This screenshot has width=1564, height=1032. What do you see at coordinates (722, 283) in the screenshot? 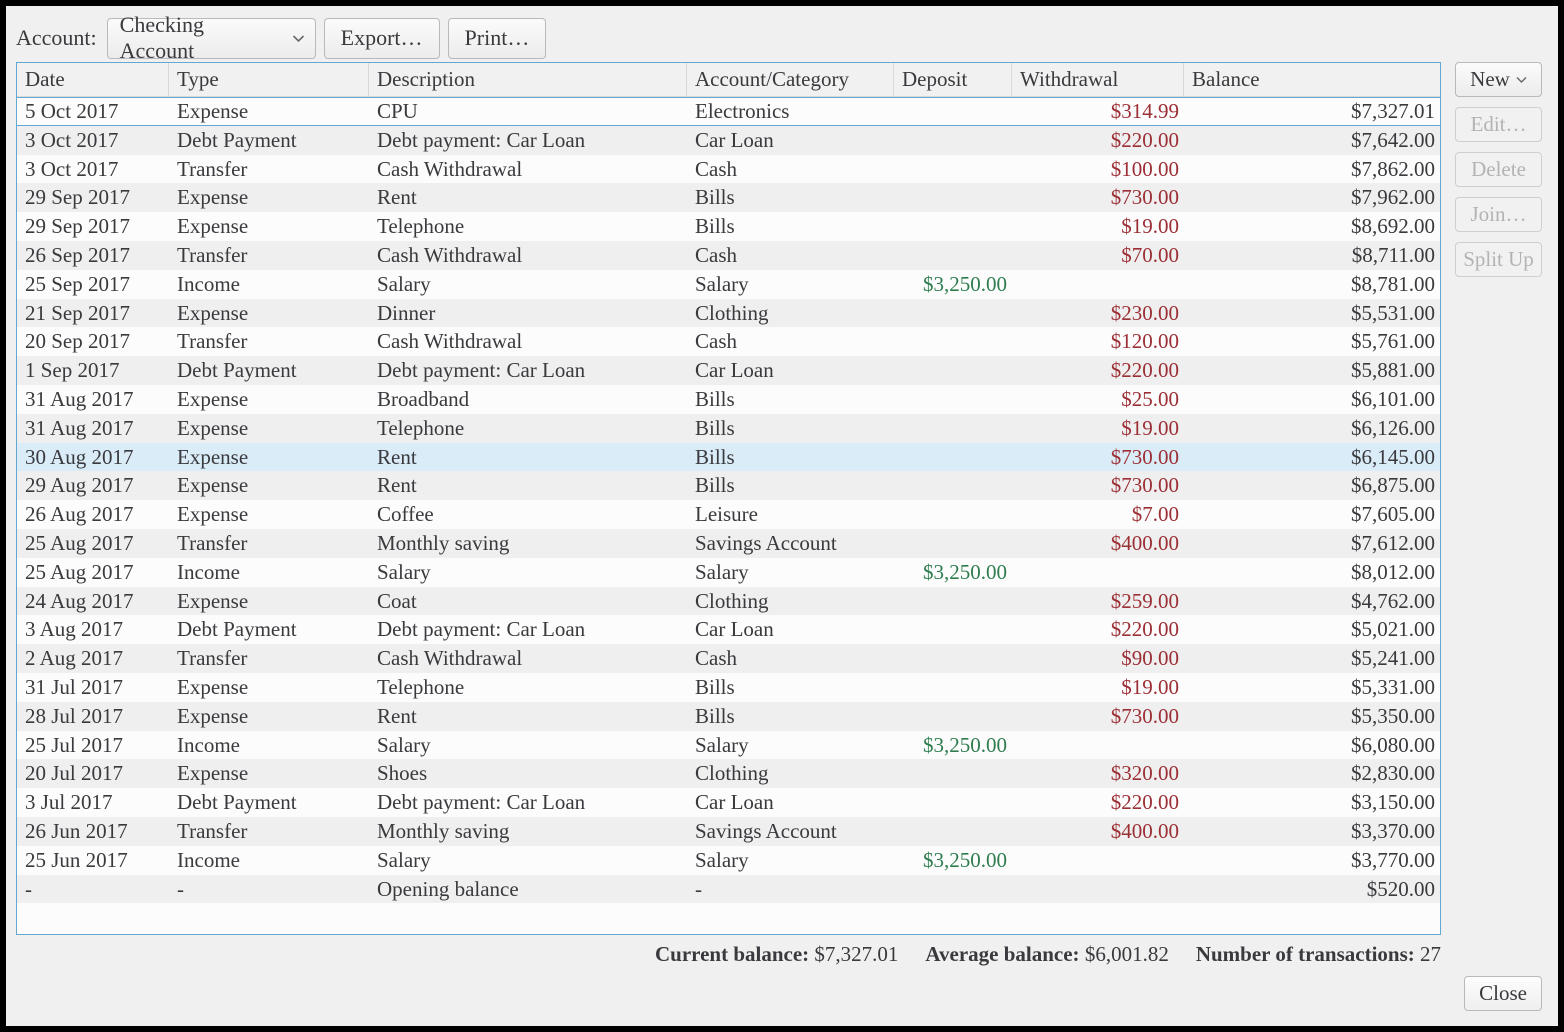
I see `cell-category: Salary` at bounding box center [722, 283].